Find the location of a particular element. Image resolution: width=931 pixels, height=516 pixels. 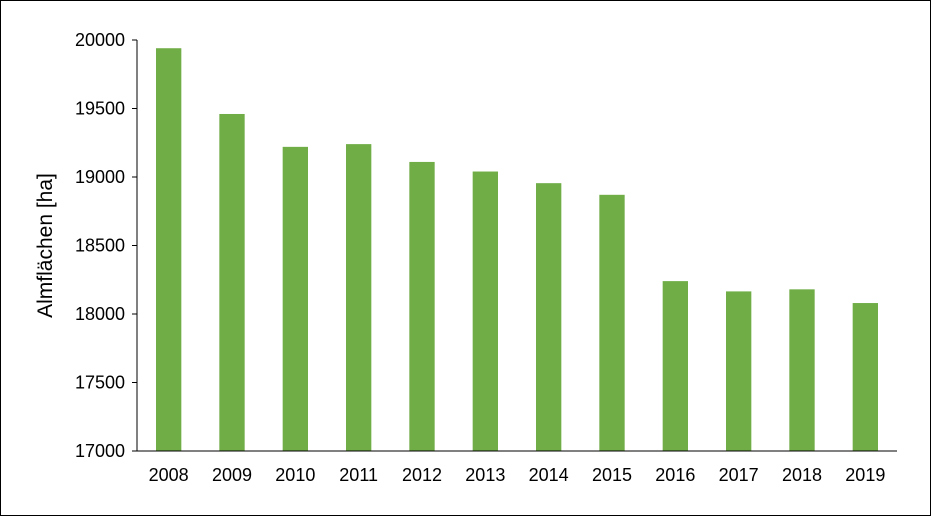

bar-2011 is located at coordinates (359, 297).